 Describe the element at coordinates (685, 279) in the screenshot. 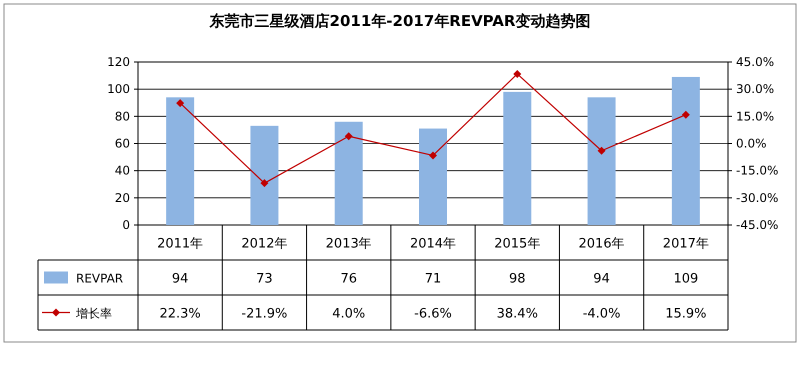

I see `data-label: 109` at that location.